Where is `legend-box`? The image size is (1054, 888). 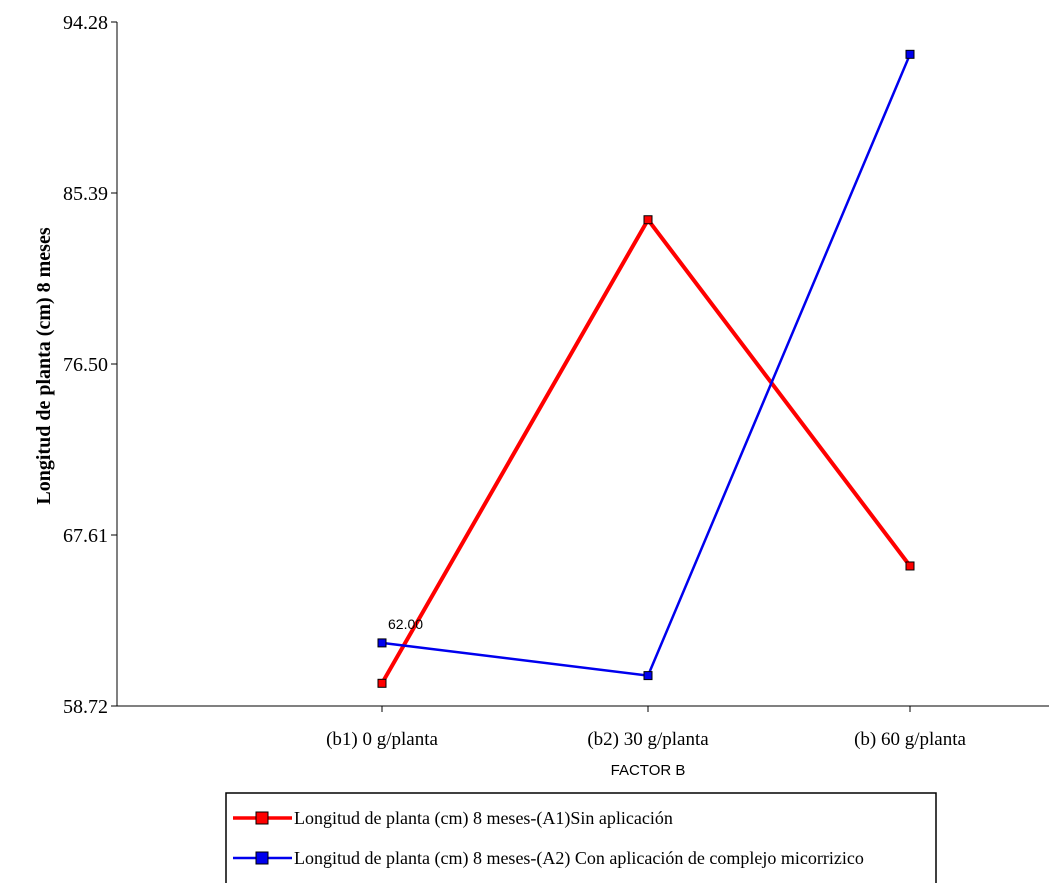
legend-box is located at coordinates (581, 840).